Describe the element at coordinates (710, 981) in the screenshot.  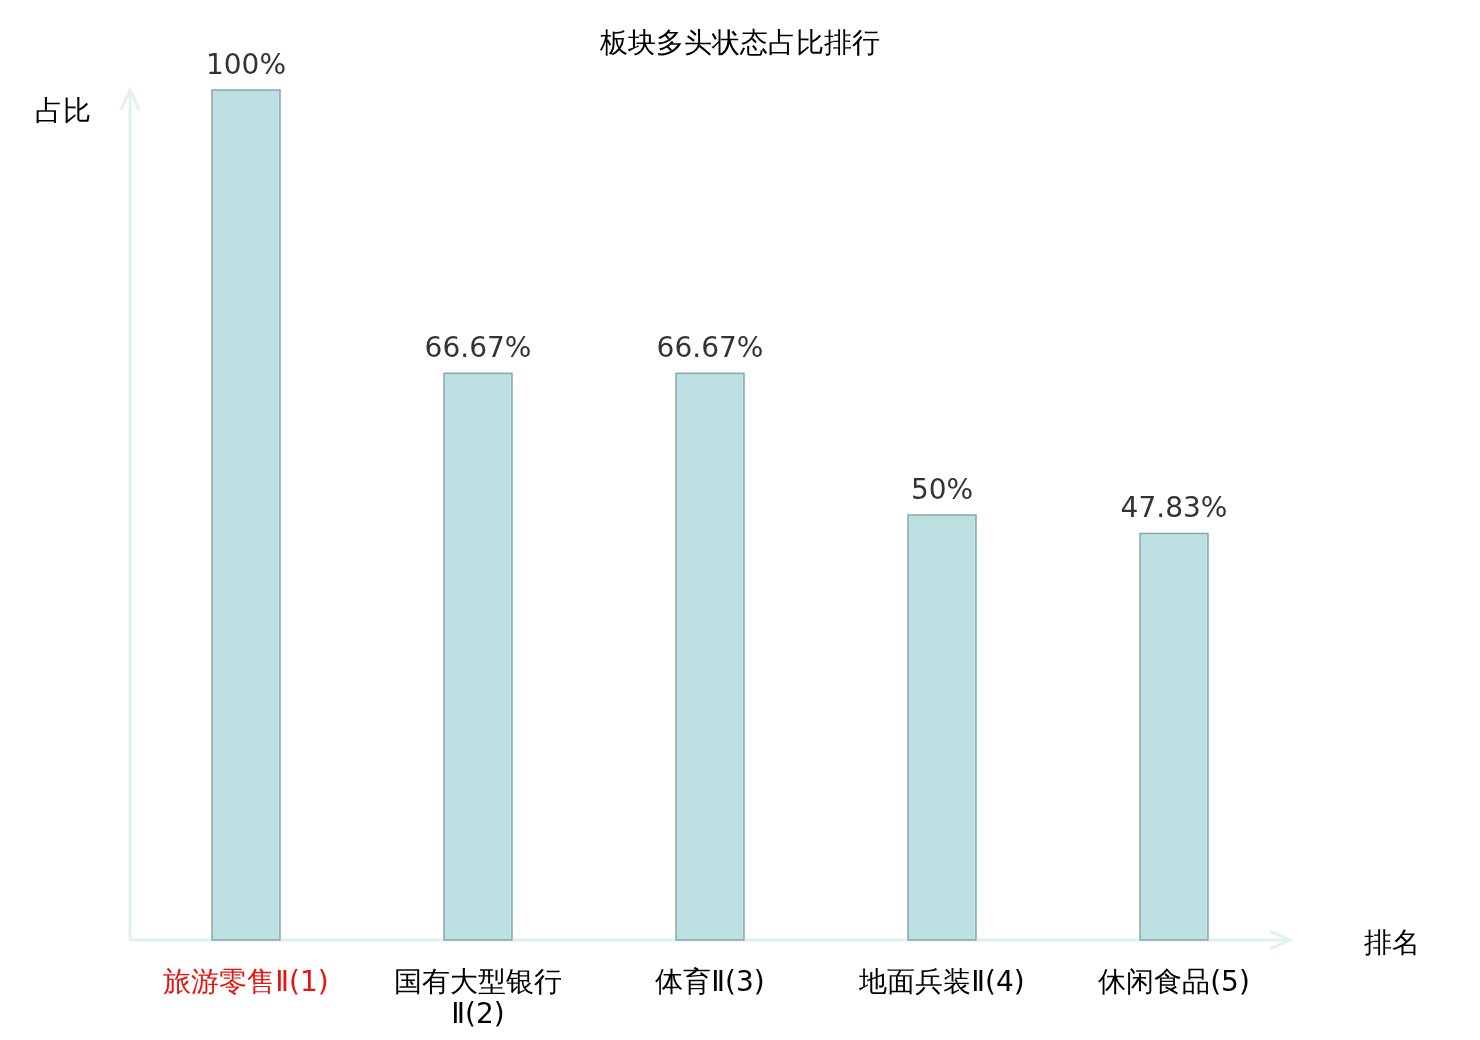
I see `x-tick-label: 体育Ⅱ(3)` at that location.